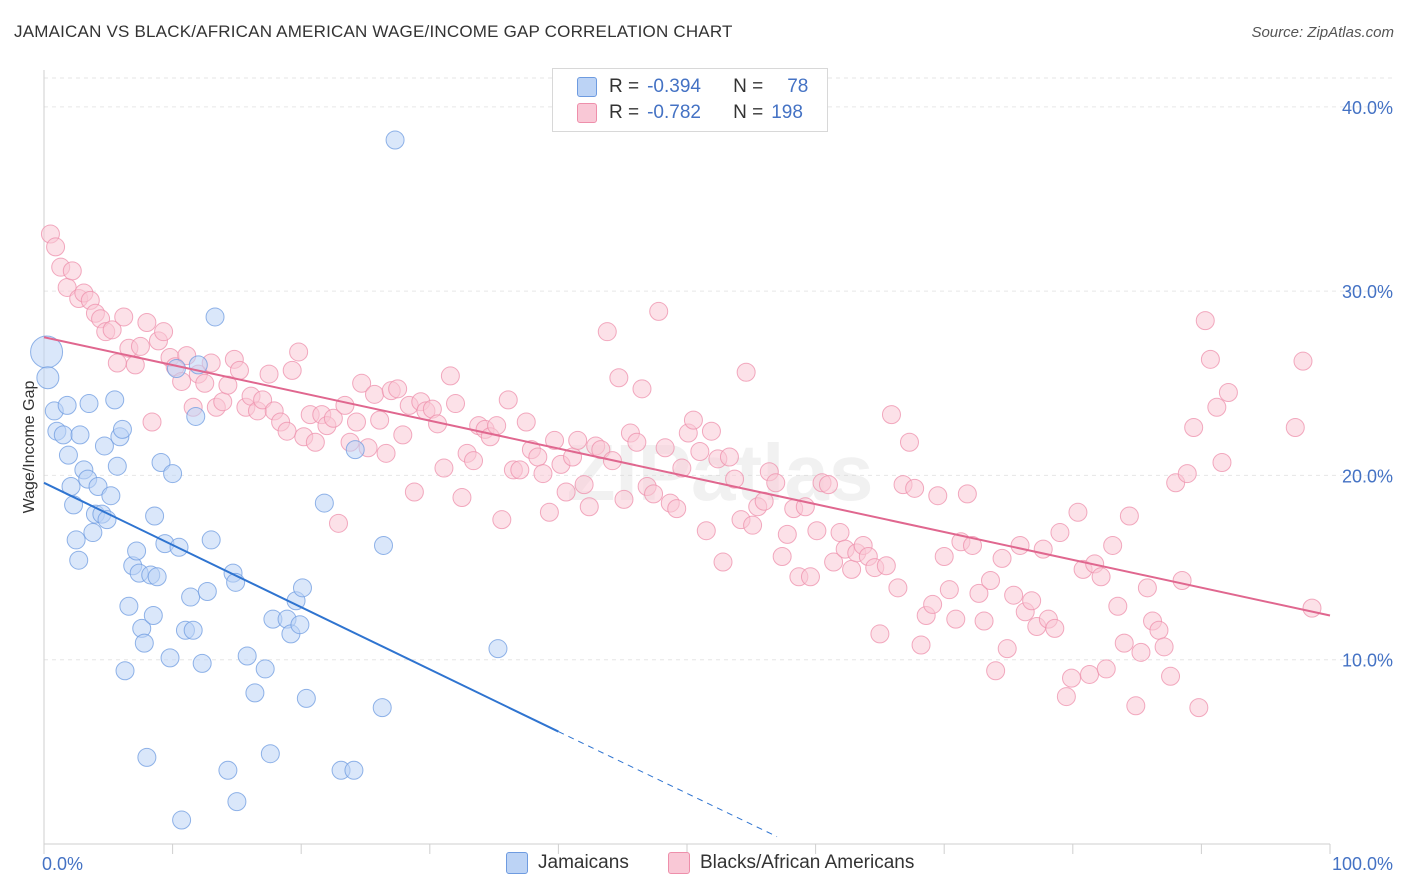 The height and width of the screenshot is (892, 1406). Describe the element at coordinates (1367, 476) in the screenshot. I see `y-tick-label: 20.0%` at that location.